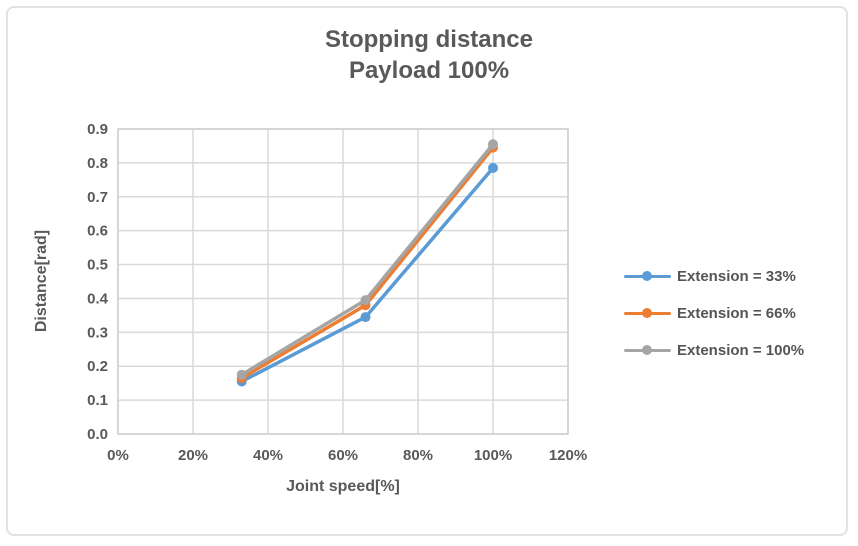  What do you see at coordinates (97, 197) in the screenshot?
I see `y-tick-label: 0.7` at bounding box center [97, 197].